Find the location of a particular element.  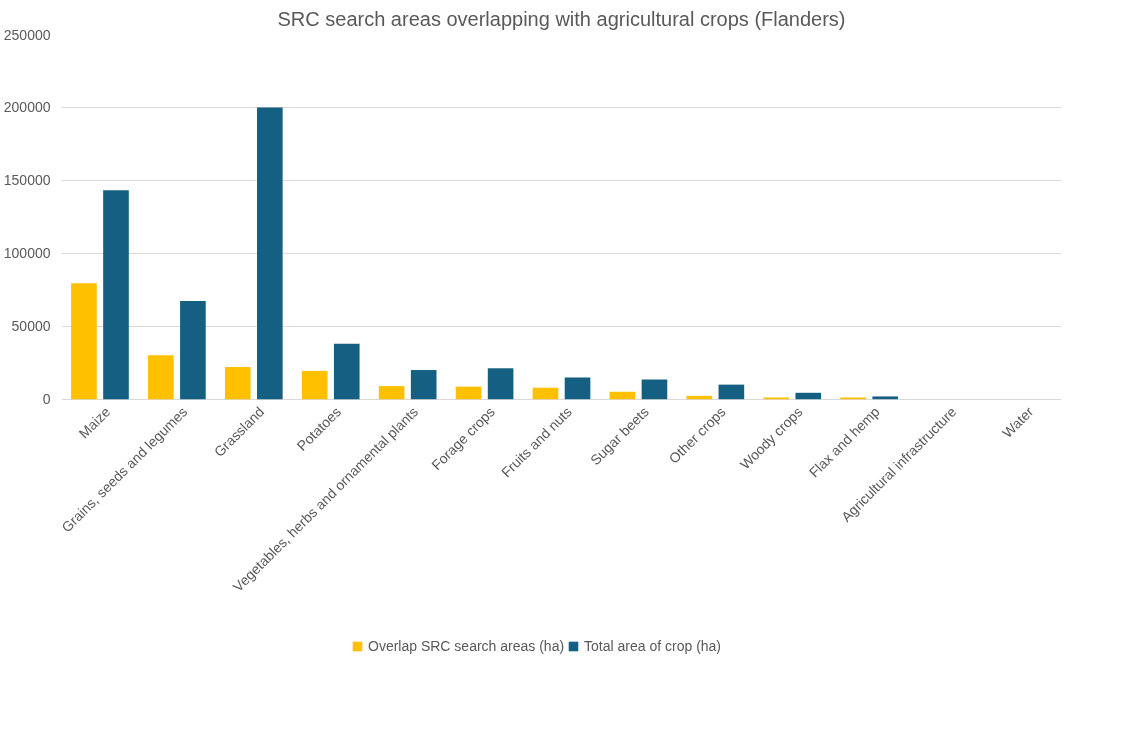

y-tick-label: 150000 is located at coordinates (27, 180).